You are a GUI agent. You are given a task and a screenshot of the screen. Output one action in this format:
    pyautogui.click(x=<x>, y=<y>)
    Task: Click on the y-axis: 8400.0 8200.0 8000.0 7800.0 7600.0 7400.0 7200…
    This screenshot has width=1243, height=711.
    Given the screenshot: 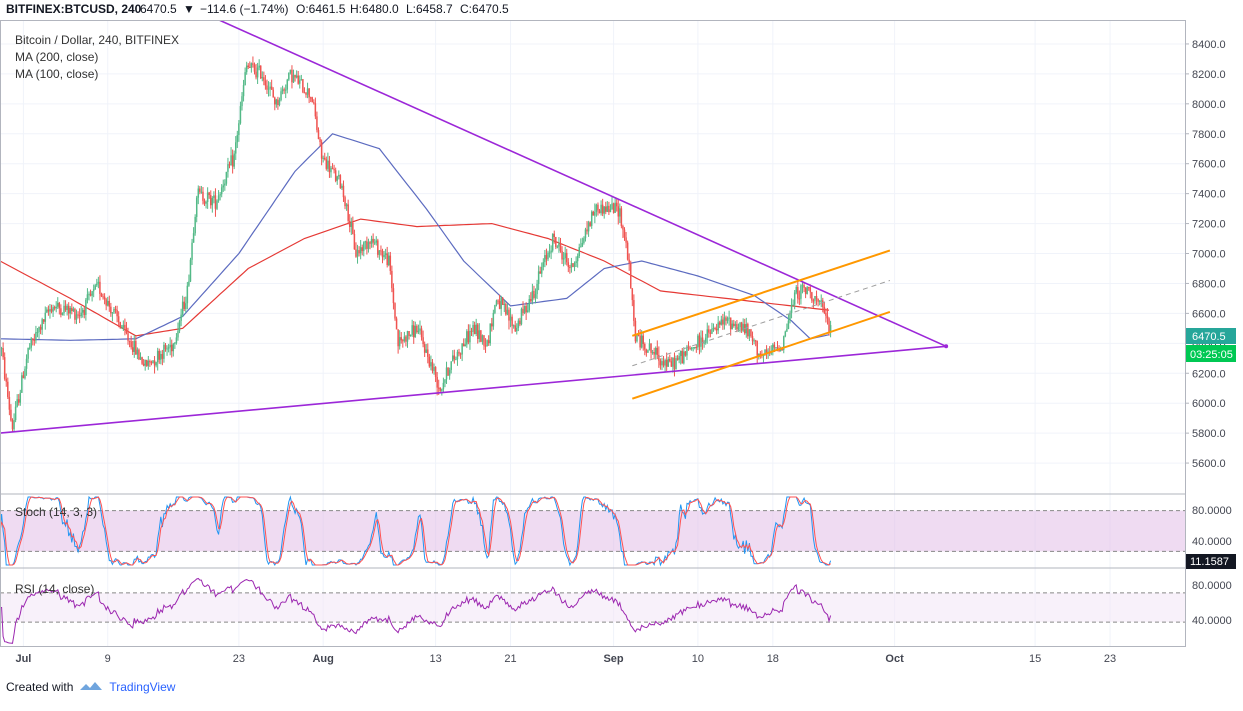 What is the action you would take?
    pyautogui.click(x=1205, y=254)
    